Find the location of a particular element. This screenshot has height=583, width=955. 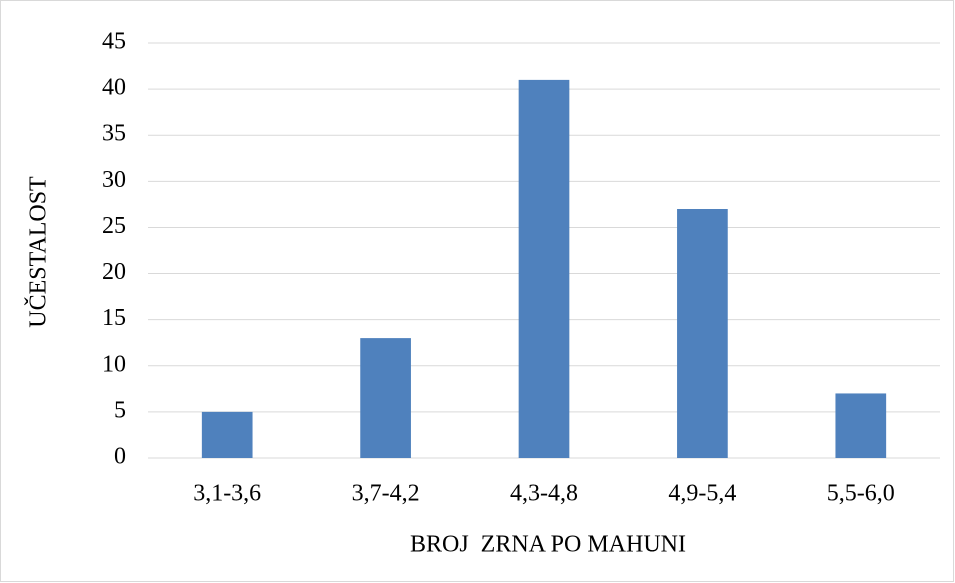

x-tick-label: 5,5-6,0 is located at coordinates (861, 494).